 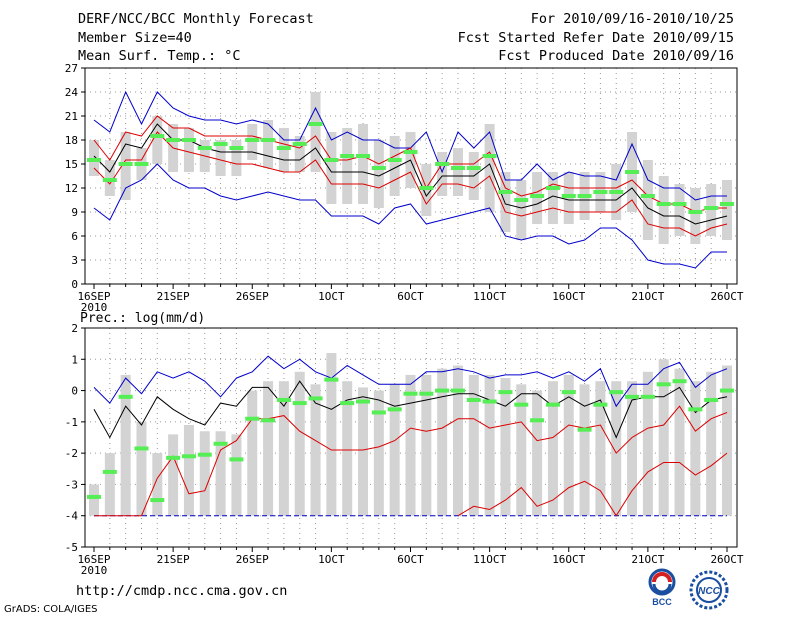 I want to click on temp-line-mean-plus-sd, so click(x=410, y=164).